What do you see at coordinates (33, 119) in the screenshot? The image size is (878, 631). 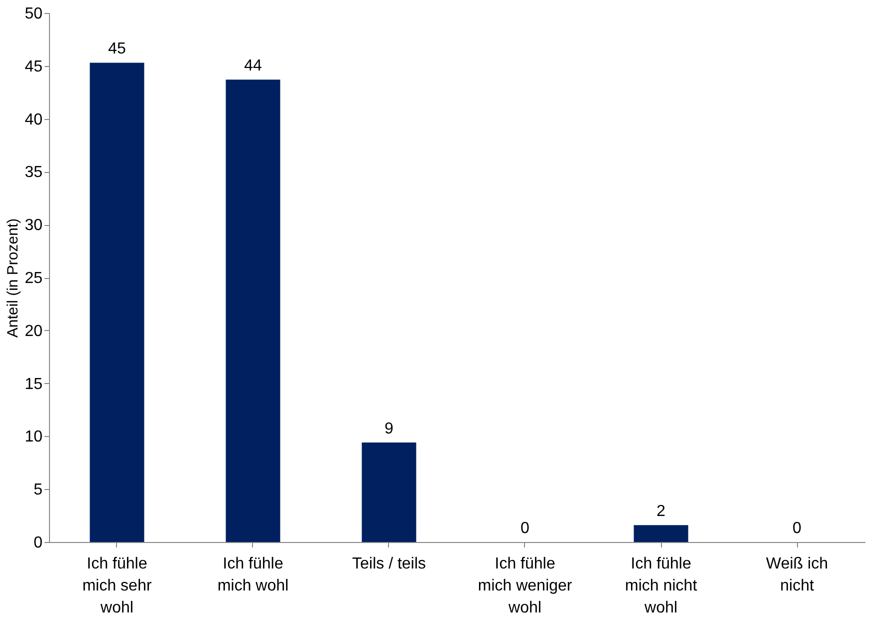 I see `y-tick-label: 40` at bounding box center [33, 119].